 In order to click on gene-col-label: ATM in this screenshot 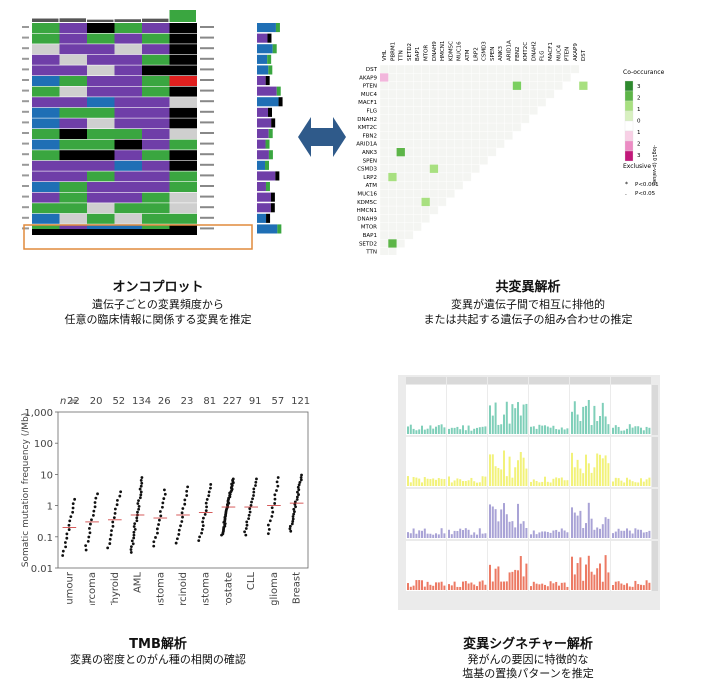, I will do `click(468, 55)`.